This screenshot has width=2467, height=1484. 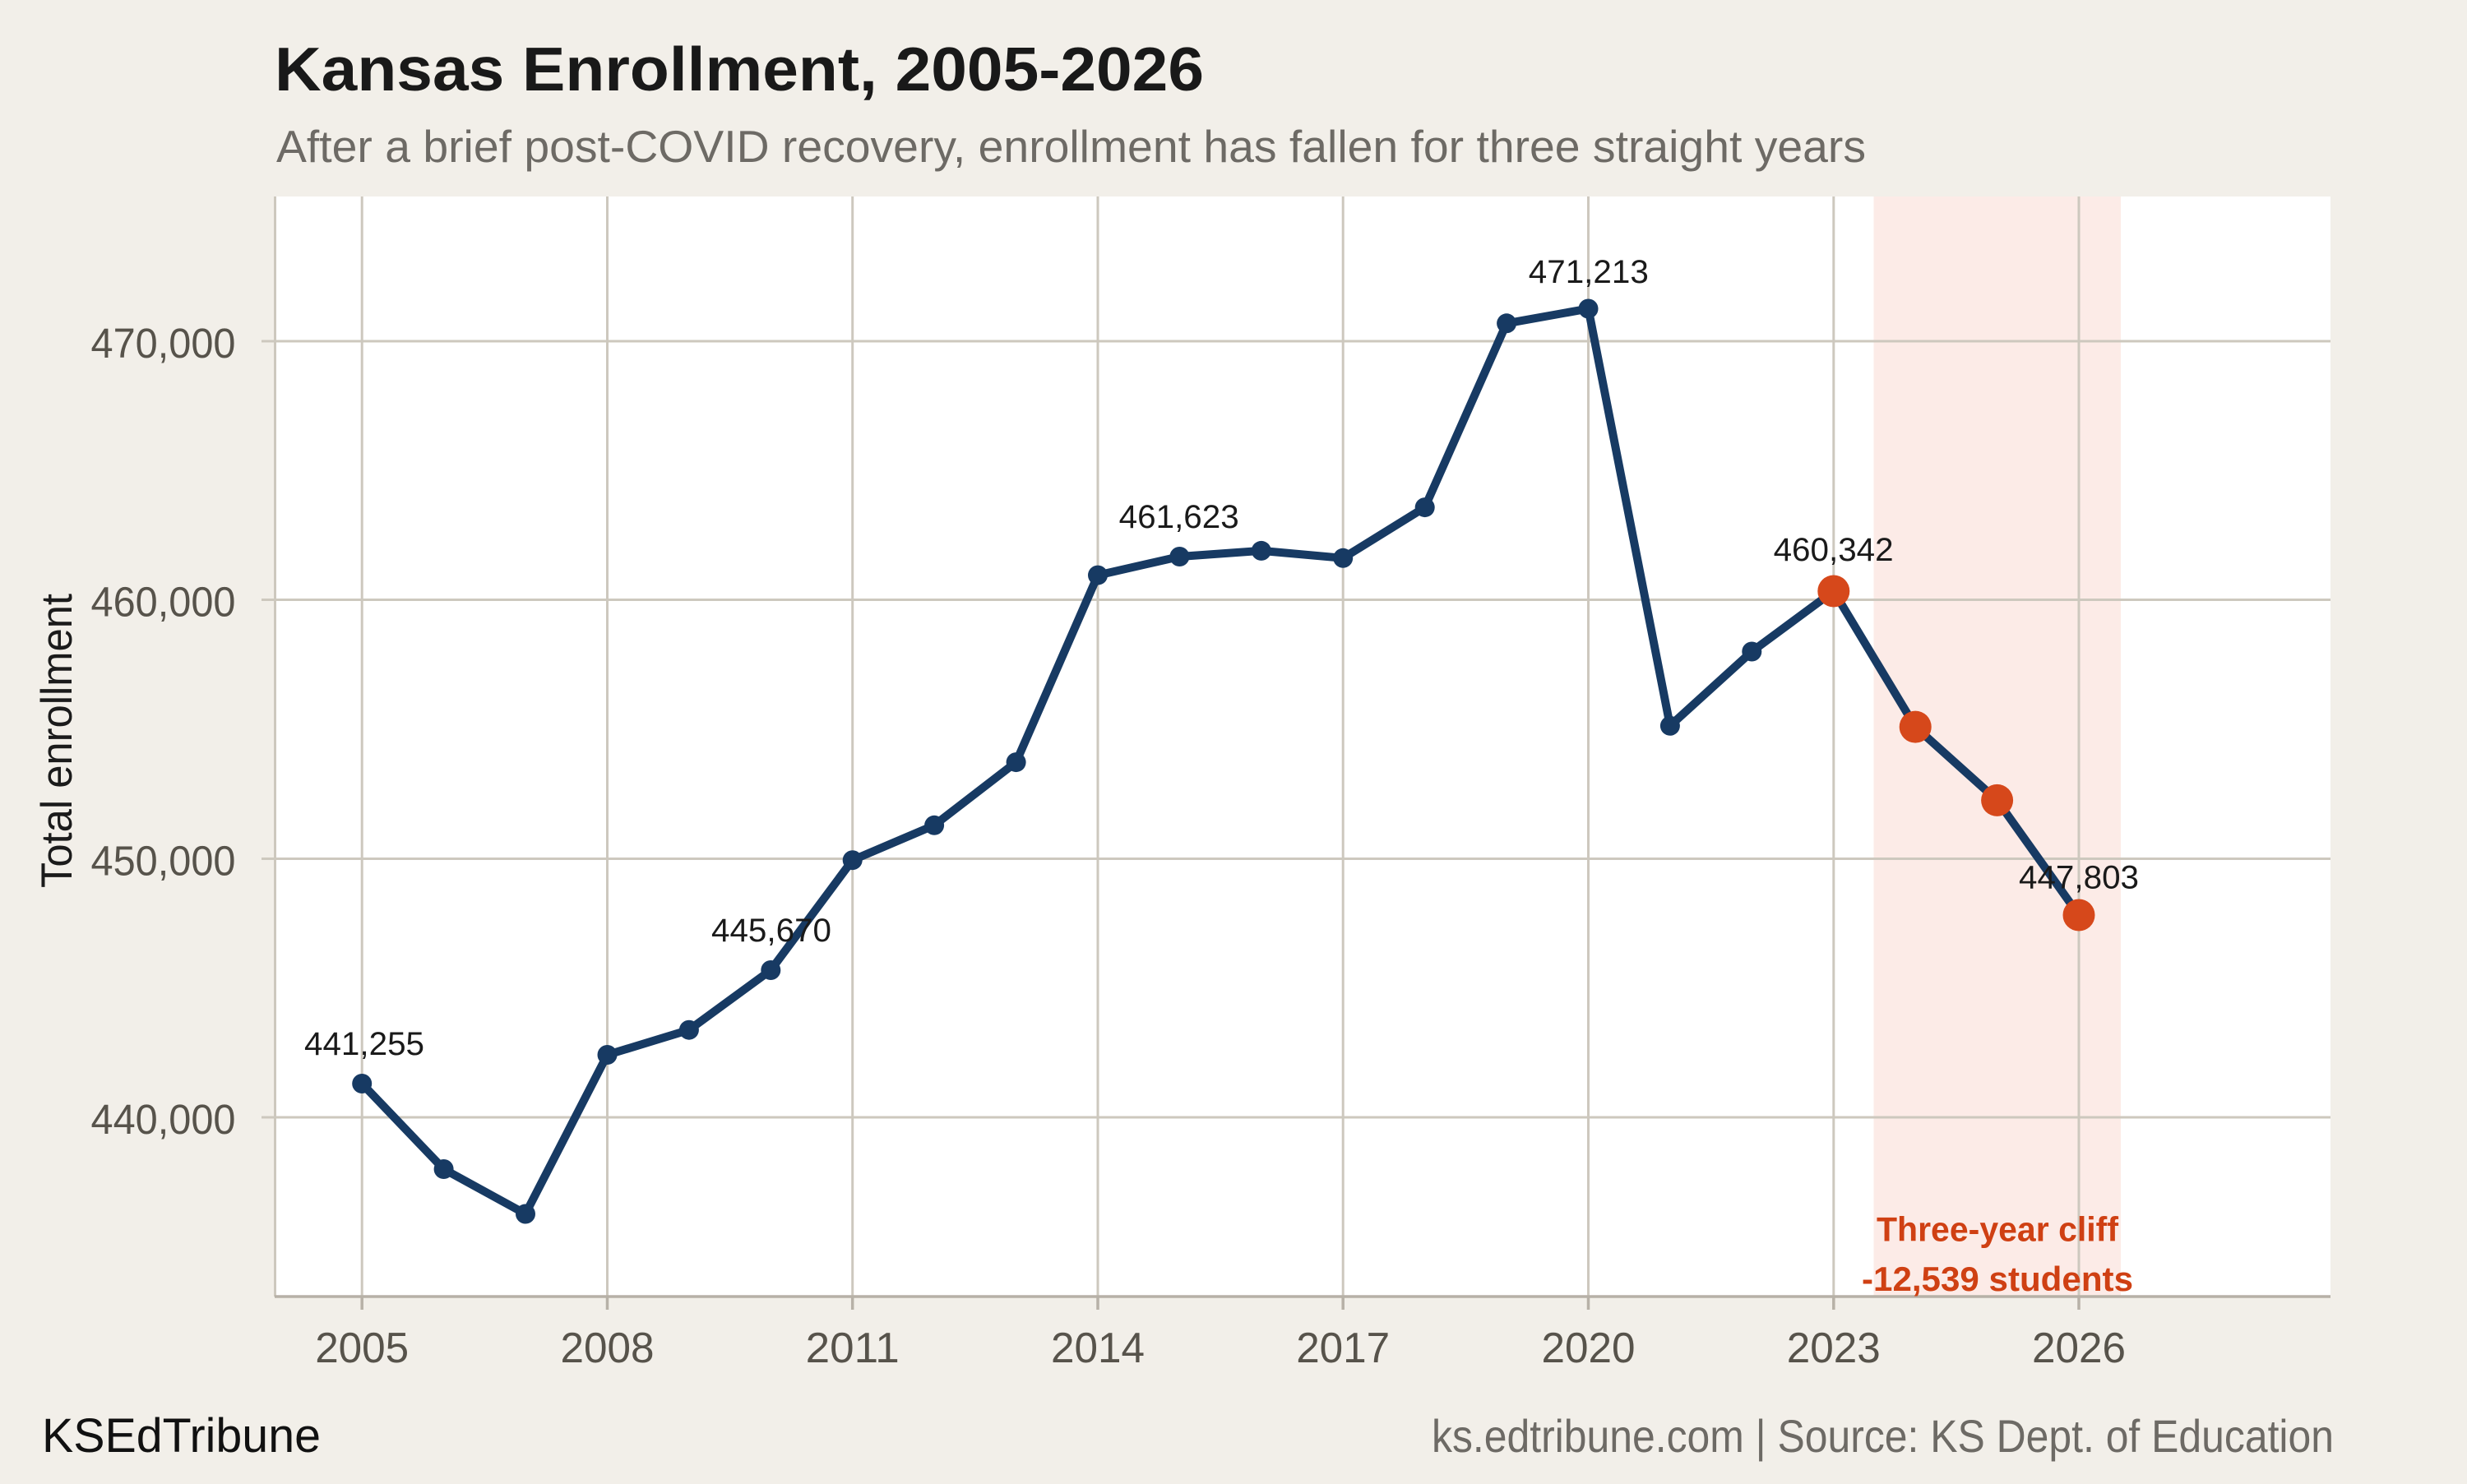 What do you see at coordinates (739, 70) in the screenshot?
I see `svg-text: Kansas Enrollment, 2005-2026` at bounding box center [739, 70].